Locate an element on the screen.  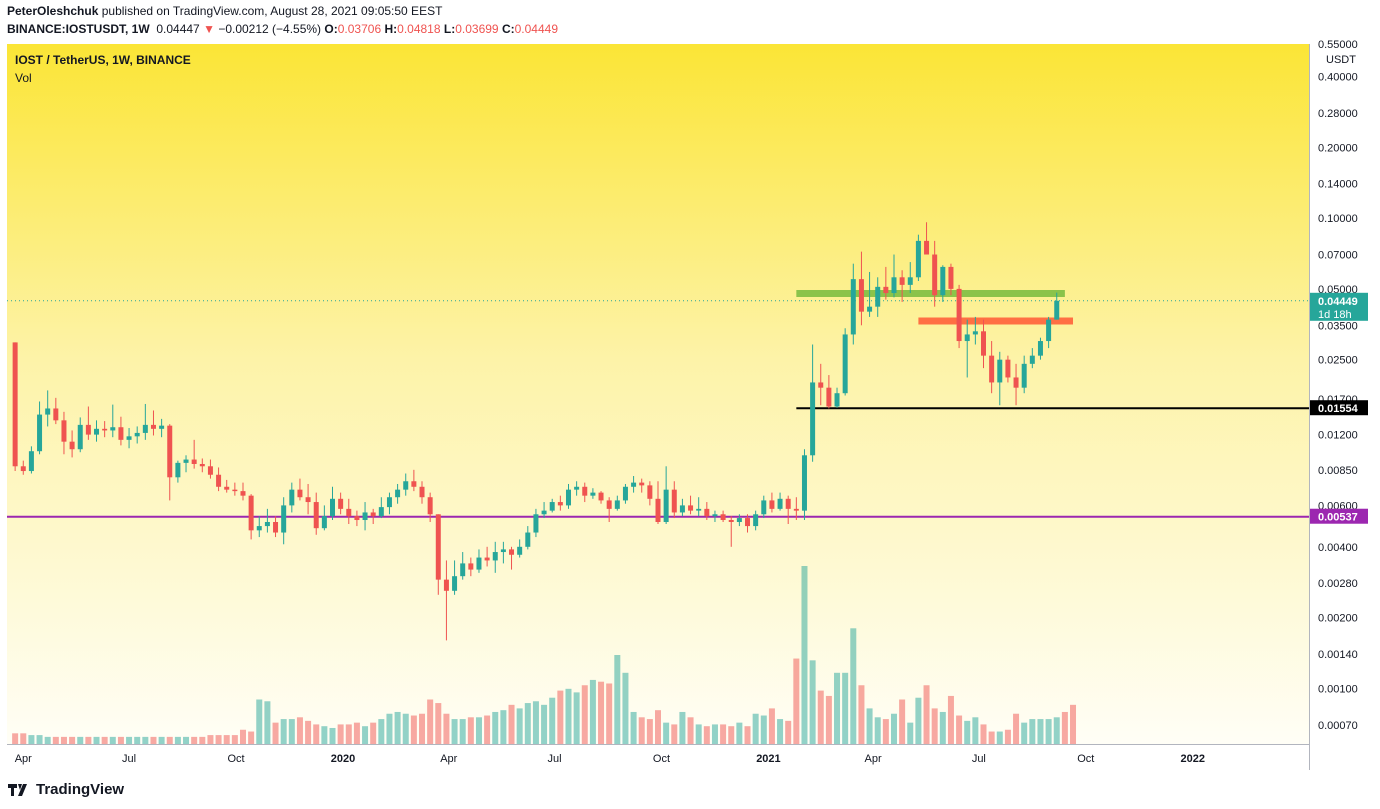
countdown-label: 1d 18h is located at coordinates (1335, 315).